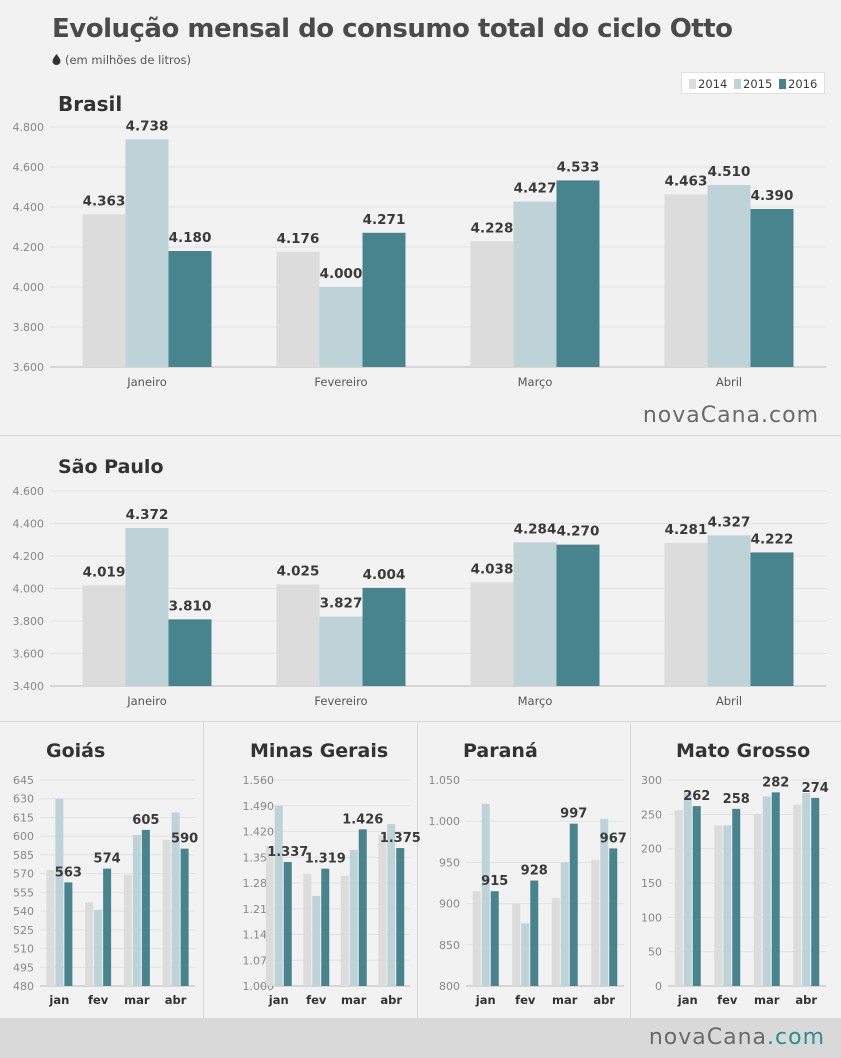 This screenshot has height=1058, width=841. Describe the element at coordinates (59, 892) in the screenshot. I see `bar-2015-jan` at that location.